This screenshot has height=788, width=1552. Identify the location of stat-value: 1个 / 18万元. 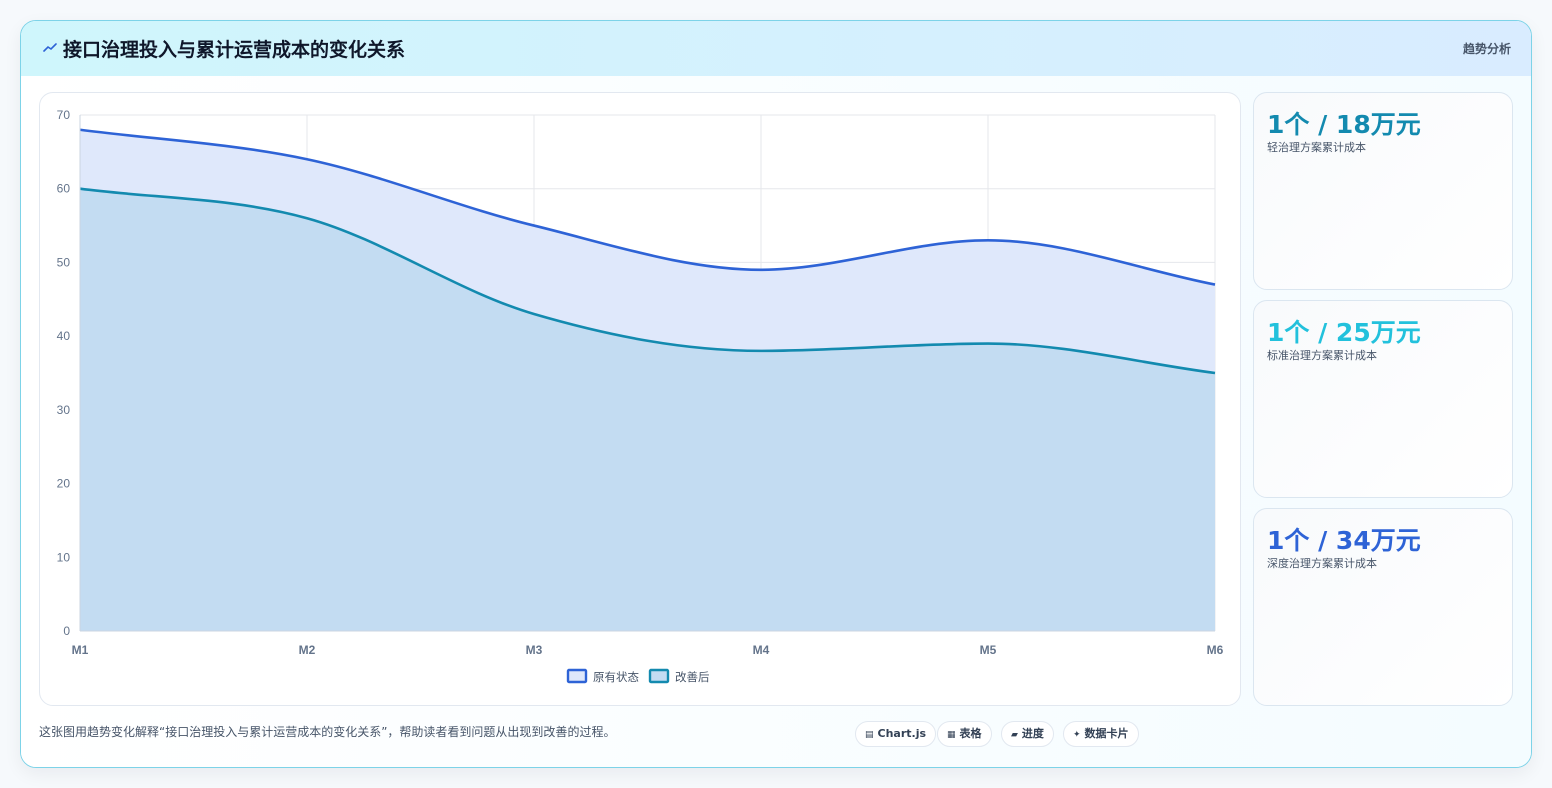
(1344, 124).